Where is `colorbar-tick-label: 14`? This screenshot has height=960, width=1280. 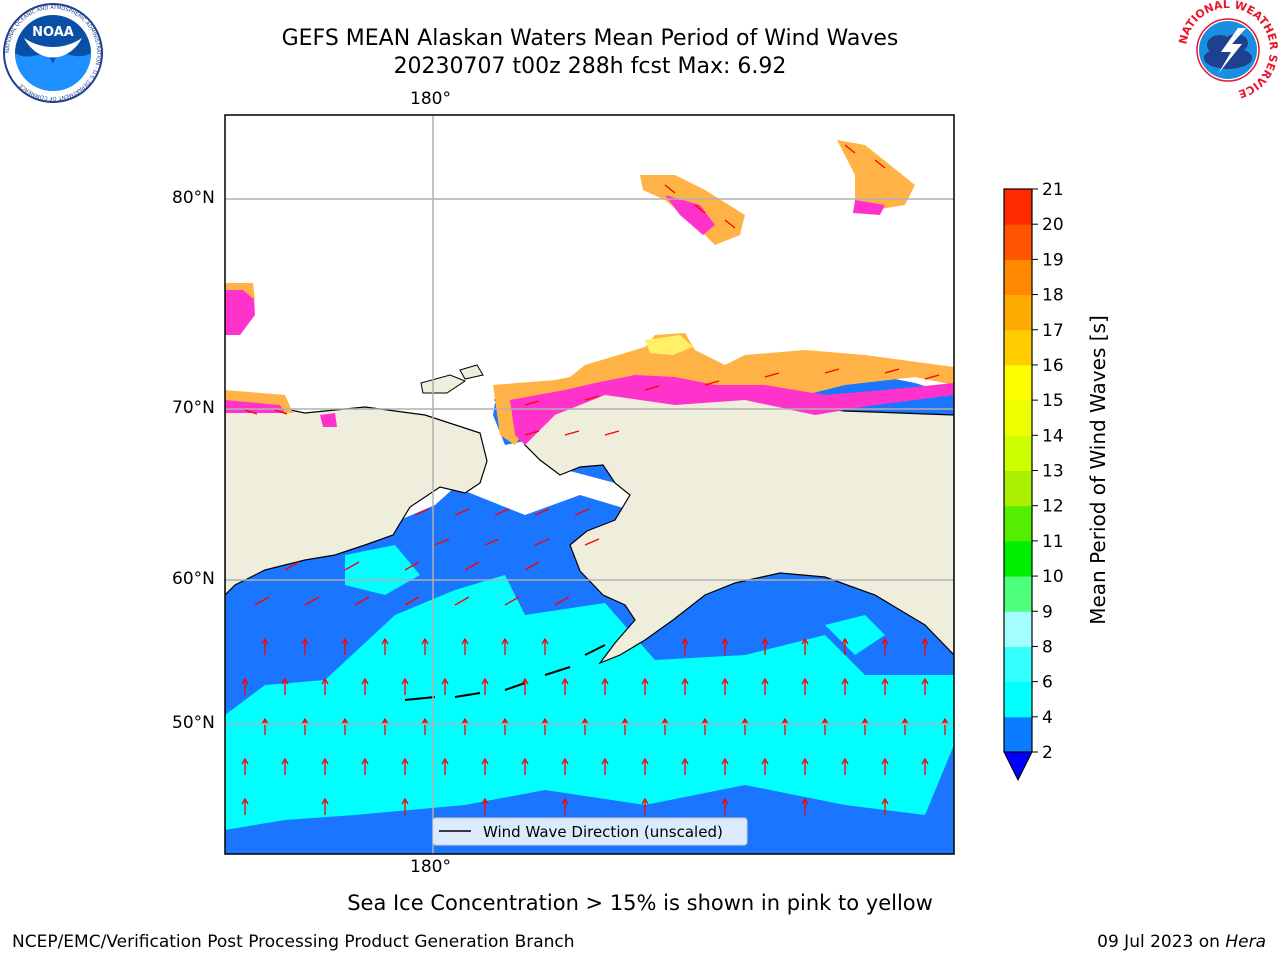 colorbar-tick-label: 14 is located at coordinates (1053, 436).